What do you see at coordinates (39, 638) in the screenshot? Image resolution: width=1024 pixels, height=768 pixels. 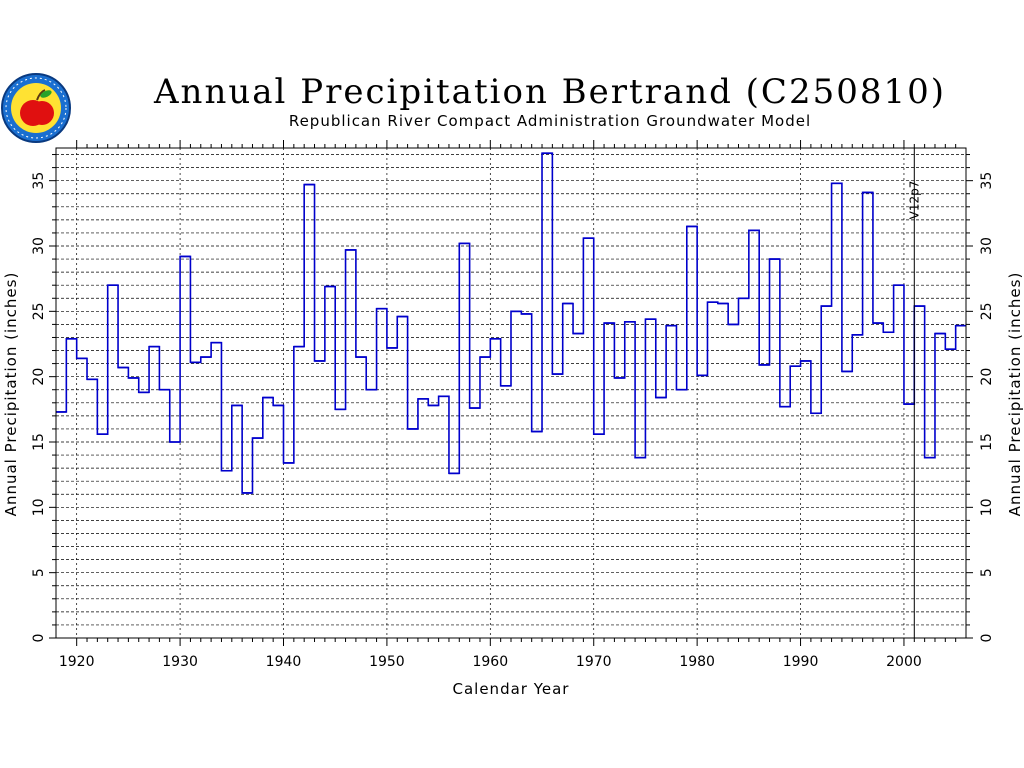 I see `y-tick-label-left: 0` at bounding box center [39, 638].